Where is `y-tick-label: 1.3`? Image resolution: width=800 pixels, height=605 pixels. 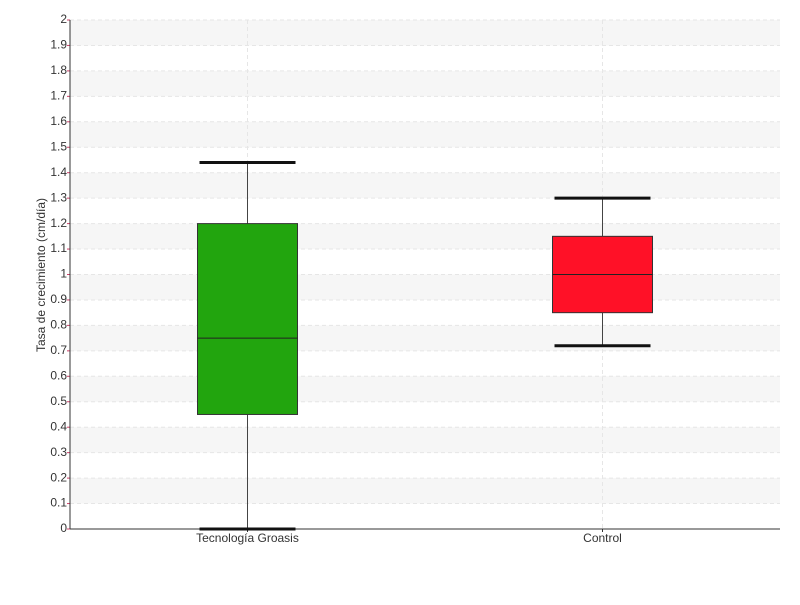
y-tick-label: 1.3 is located at coordinates (58, 197).